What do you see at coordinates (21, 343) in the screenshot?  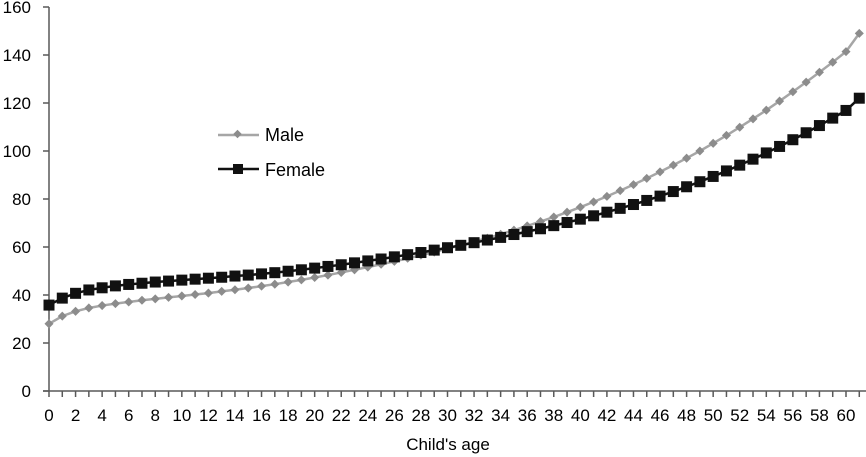 I see `y-tick-label: 20` at bounding box center [21, 343].